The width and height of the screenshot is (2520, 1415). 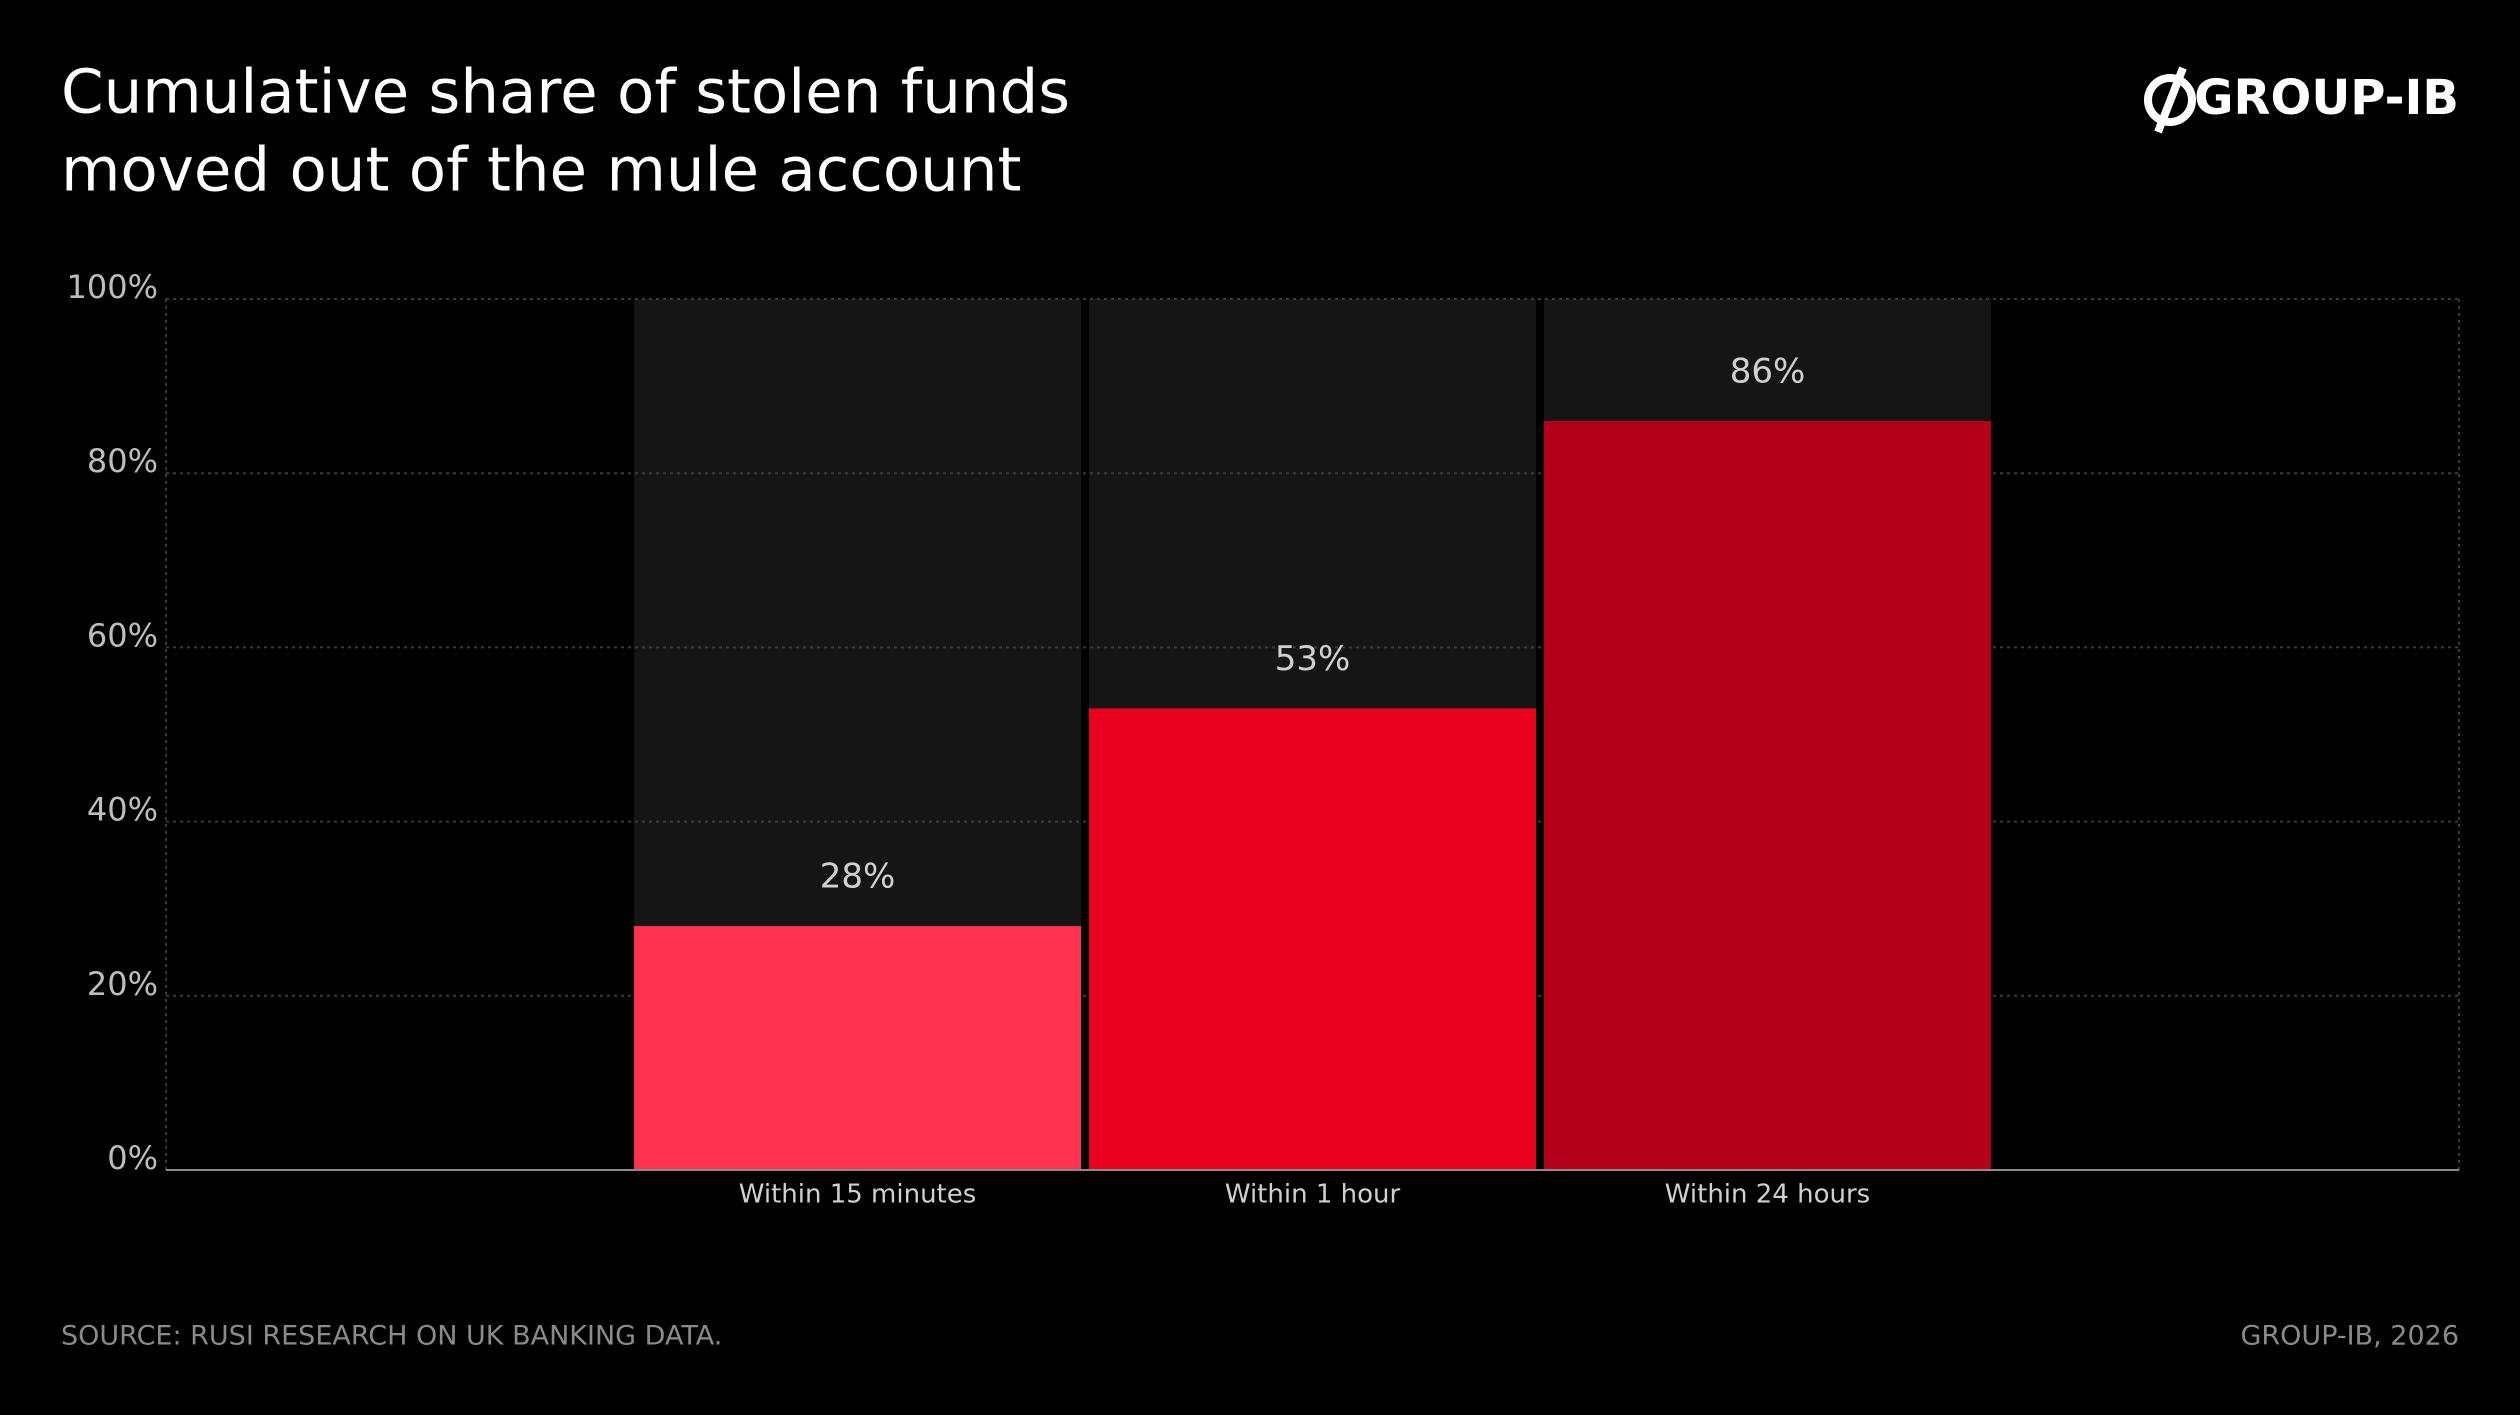 I want to click on x-tick-label: Within 1 hour, so click(x=1313, y=1195).